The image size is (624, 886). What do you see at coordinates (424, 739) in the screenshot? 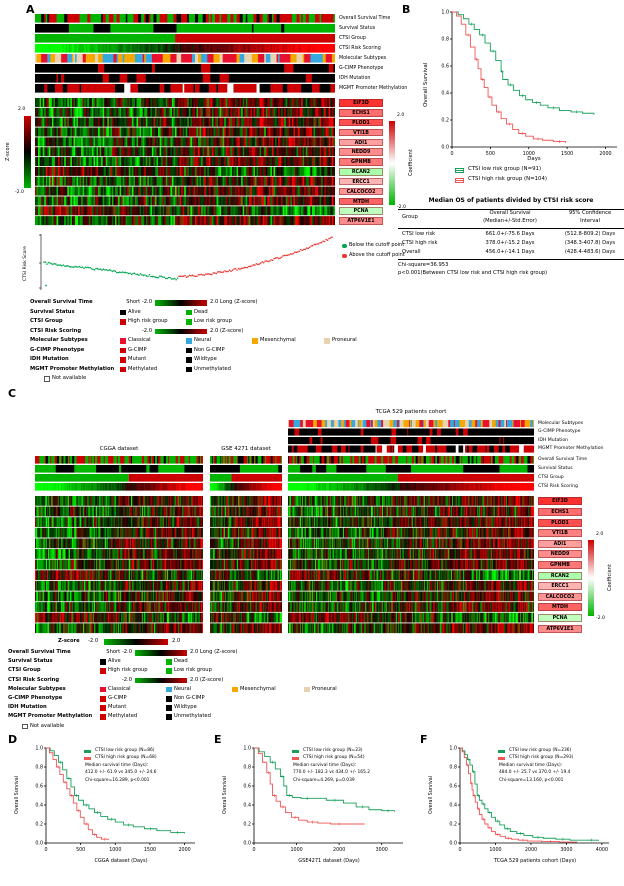
I see `panel-f-label: F` at bounding box center [424, 739].